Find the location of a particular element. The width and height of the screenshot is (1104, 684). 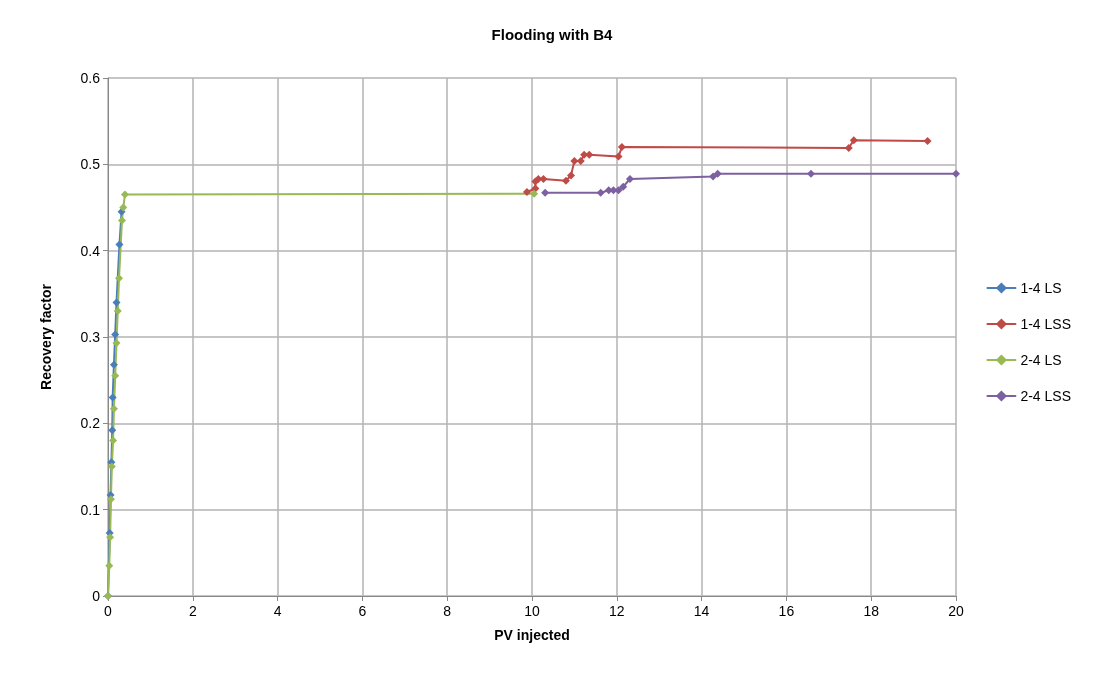

y-tick-label: 0.2 is located at coordinates (90, 423).